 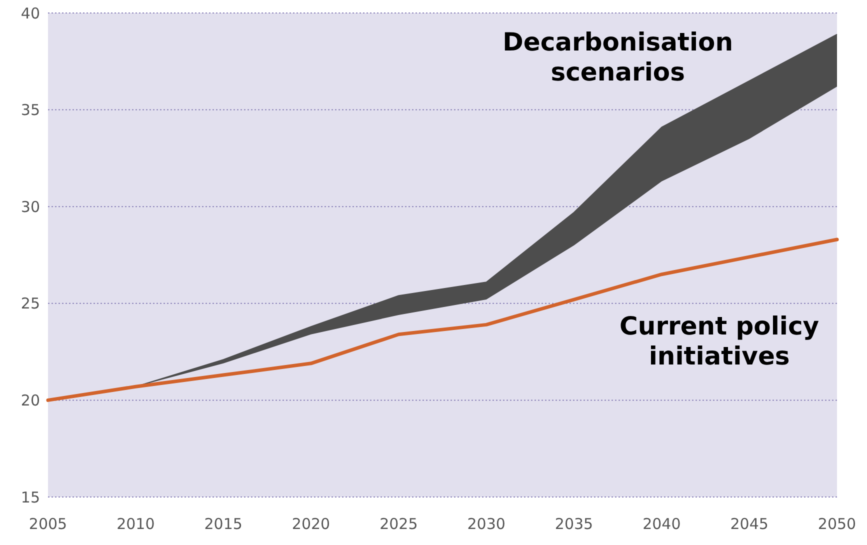 I want to click on y-tick-label: 40, so click(x=30, y=13).